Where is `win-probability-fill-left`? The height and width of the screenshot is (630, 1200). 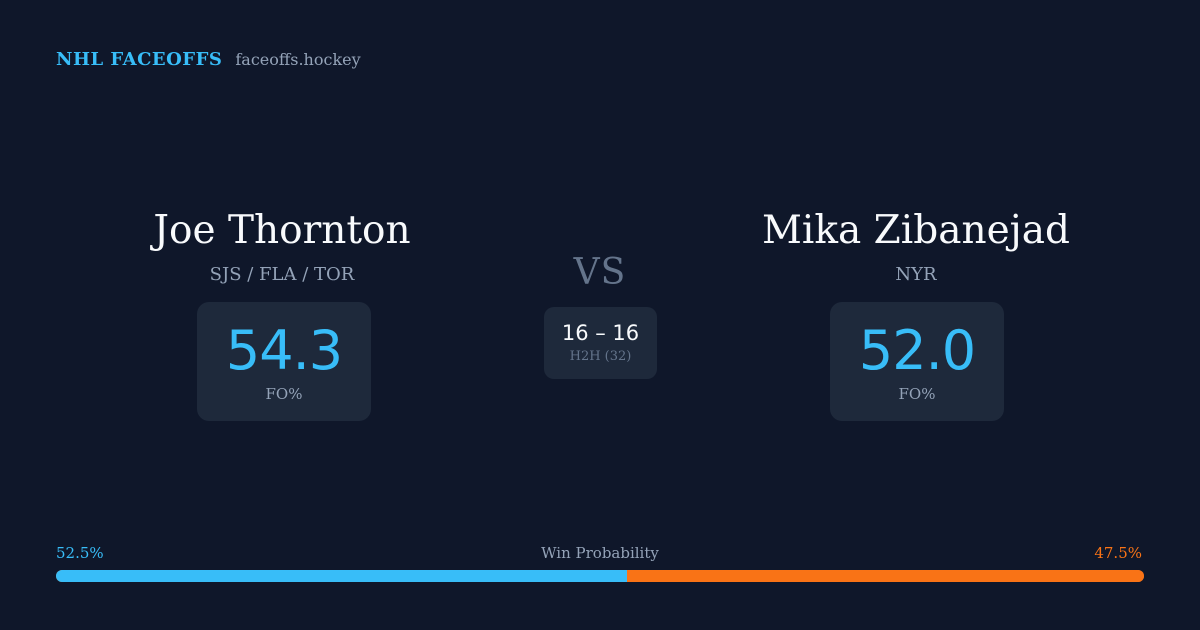 win-probability-fill-left is located at coordinates (342, 576).